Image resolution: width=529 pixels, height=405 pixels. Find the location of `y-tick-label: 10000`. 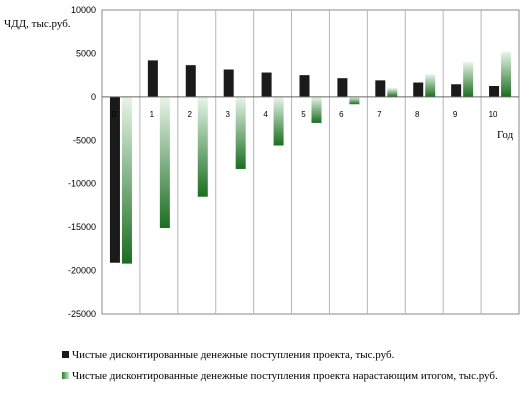

y-tick-label: 10000 is located at coordinates (83, 10).